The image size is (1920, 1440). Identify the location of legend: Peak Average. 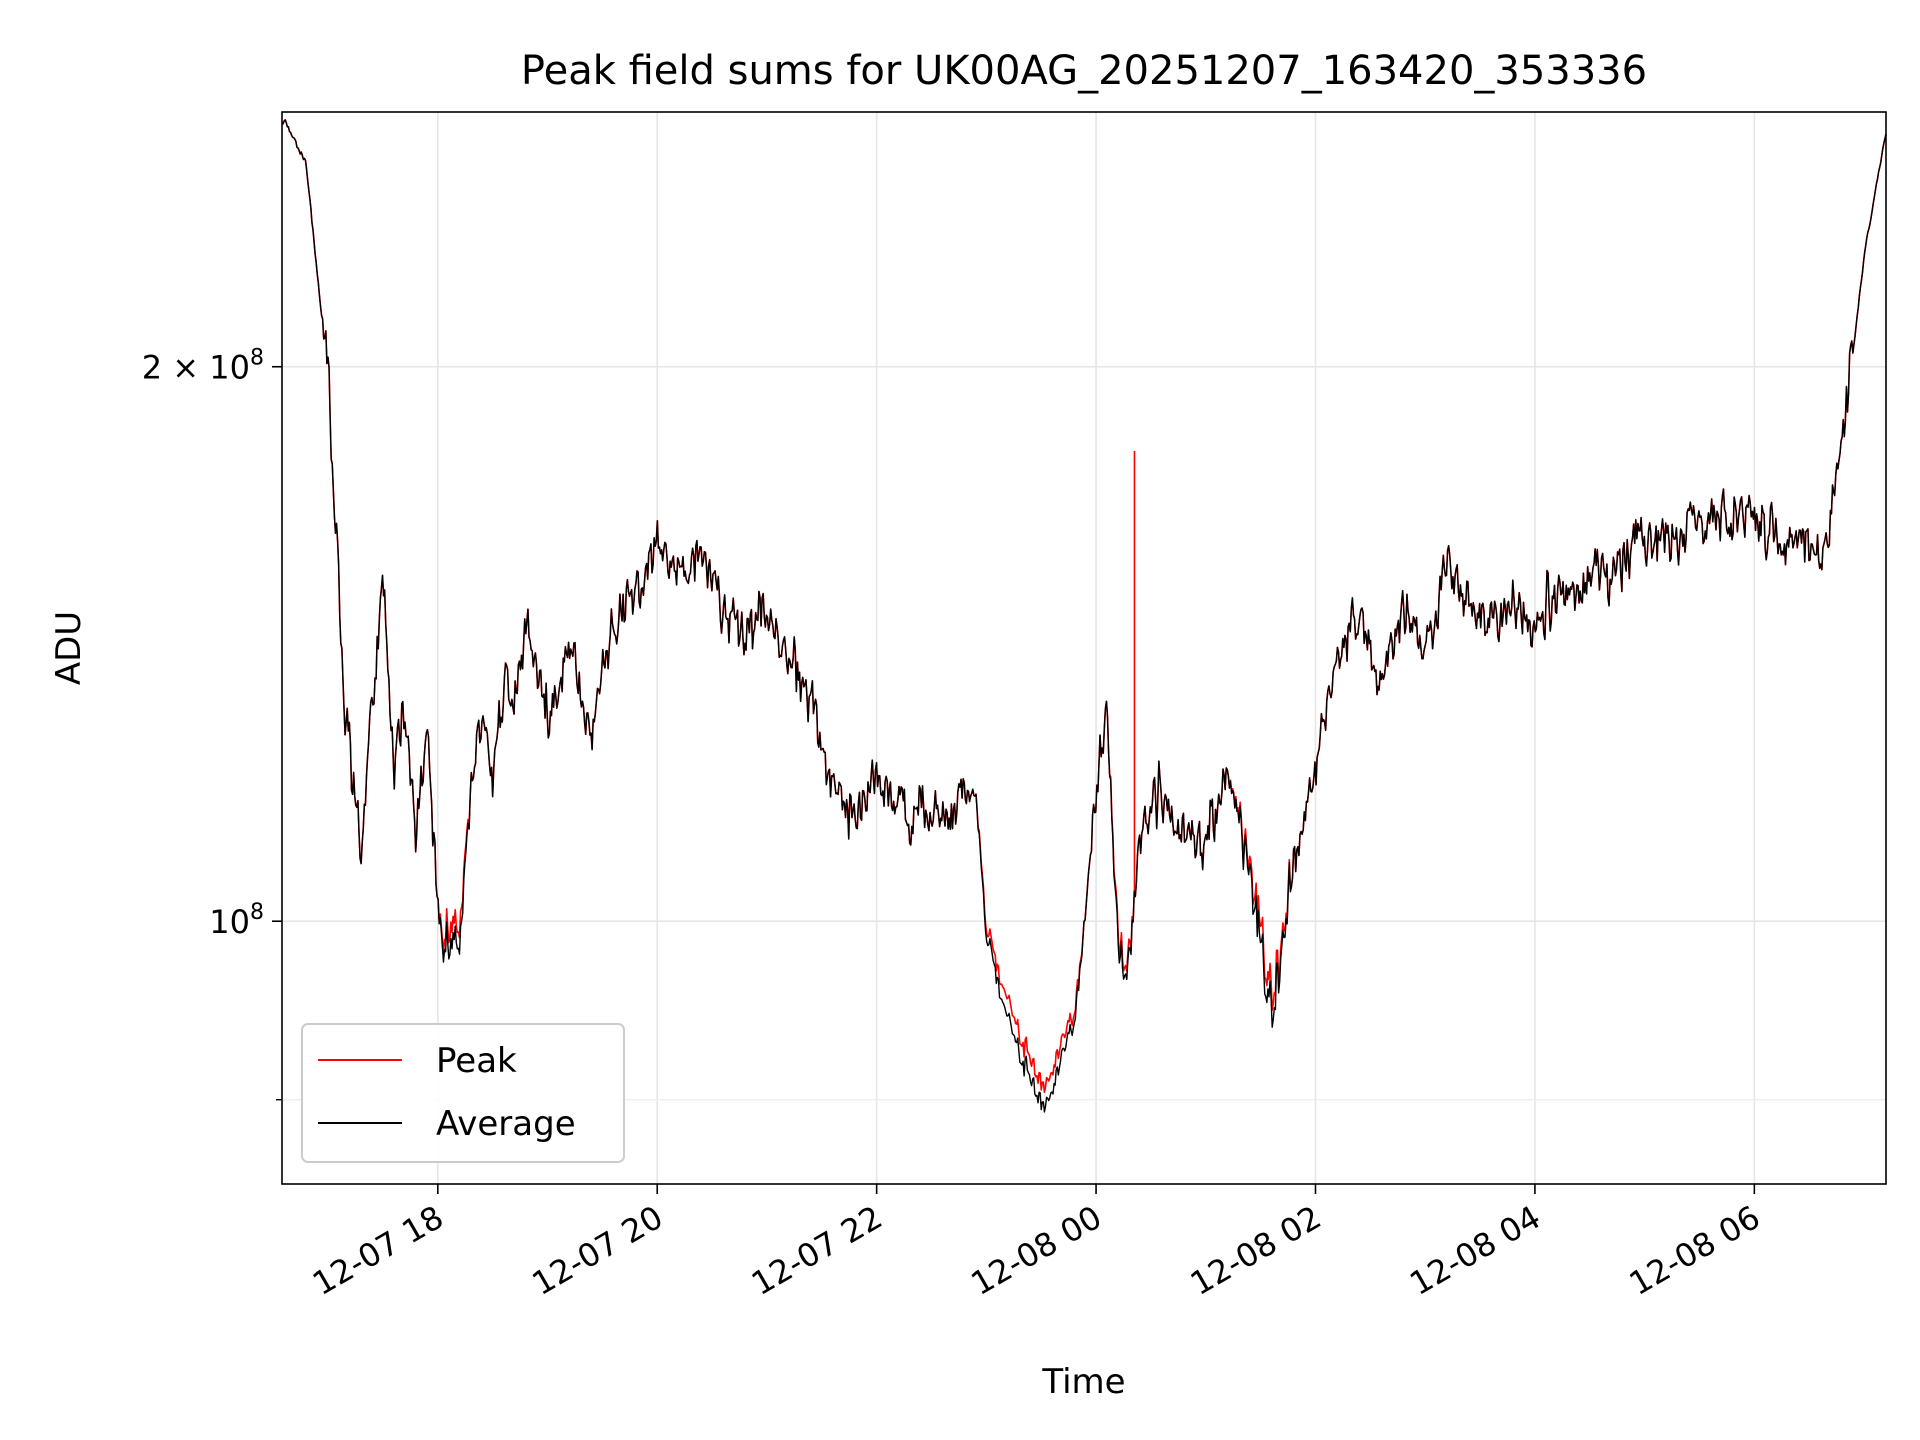
(463, 1093).